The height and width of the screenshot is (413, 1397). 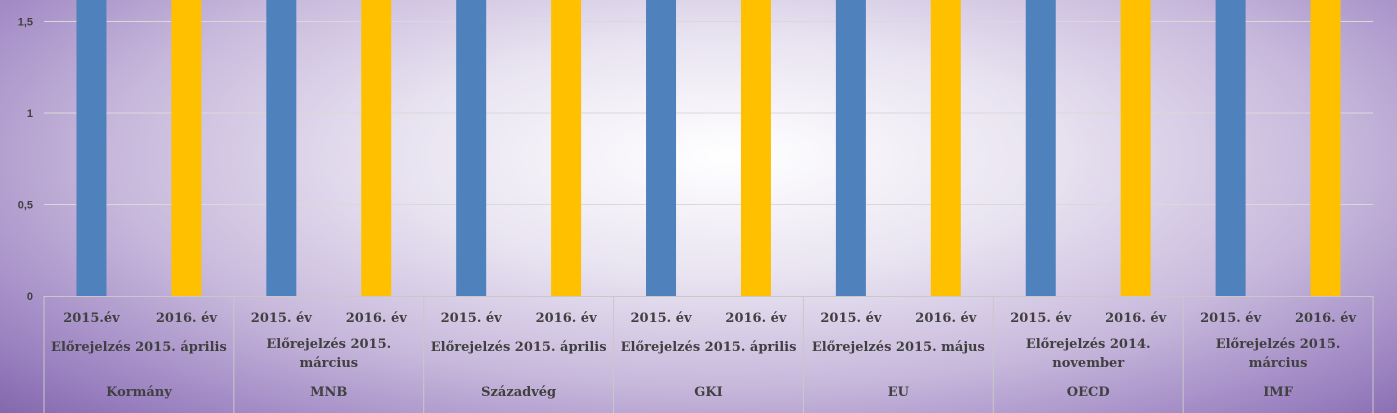 What do you see at coordinates (25, 206) in the screenshot?
I see `y-tick-label: 0,5` at bounding box center [25, 206].